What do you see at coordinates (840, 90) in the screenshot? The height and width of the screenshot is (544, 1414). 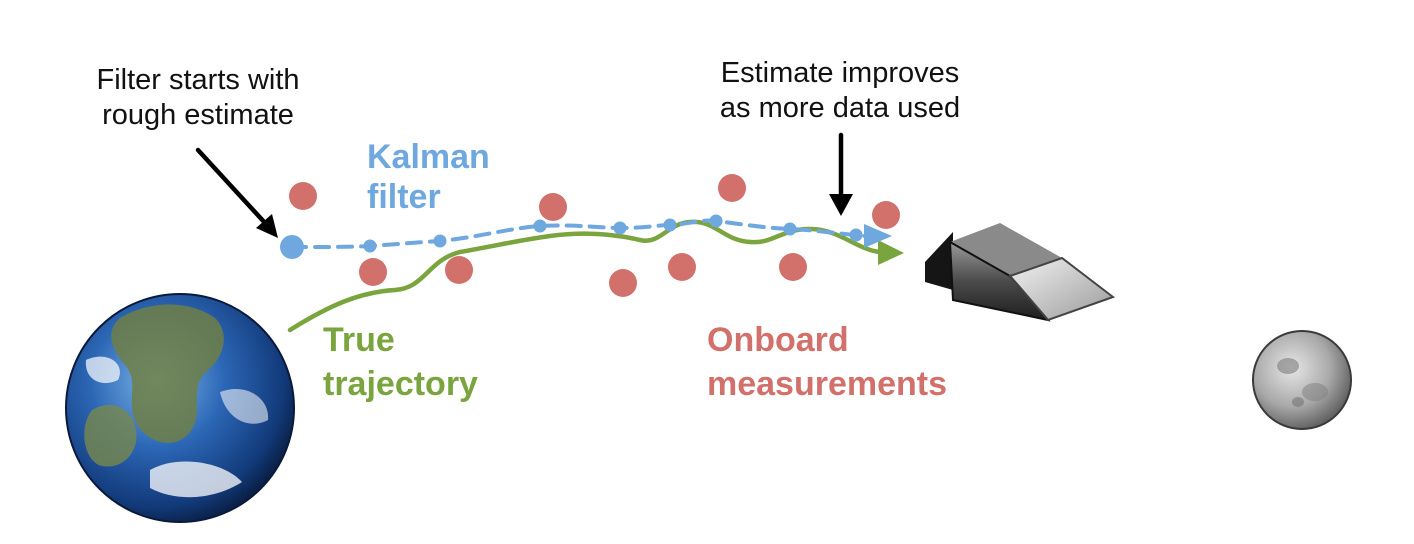 I see `estimate-improves-annotation: Estimate improves as more data used` at bounding box center [840, 90].